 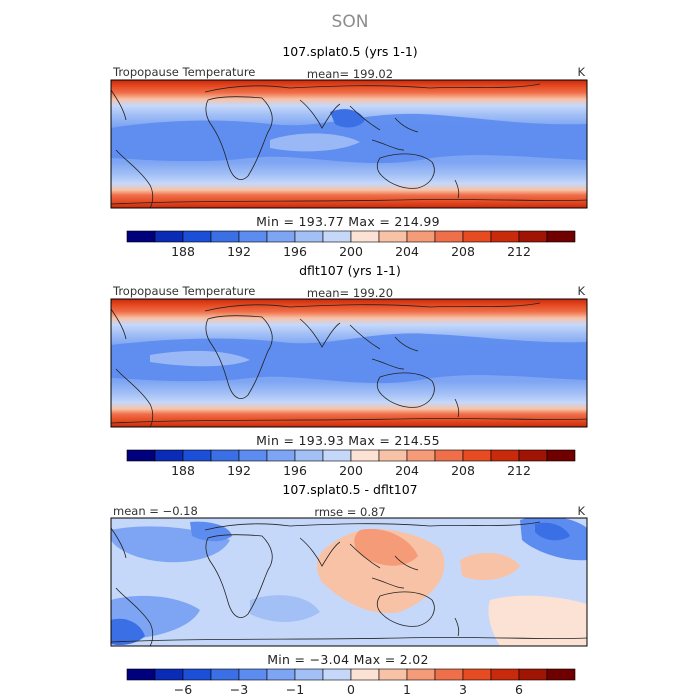 What do you see at coordinates (350, 22) in the screenshot?
I see `season-title: SON` at bounding box center [350, 22].